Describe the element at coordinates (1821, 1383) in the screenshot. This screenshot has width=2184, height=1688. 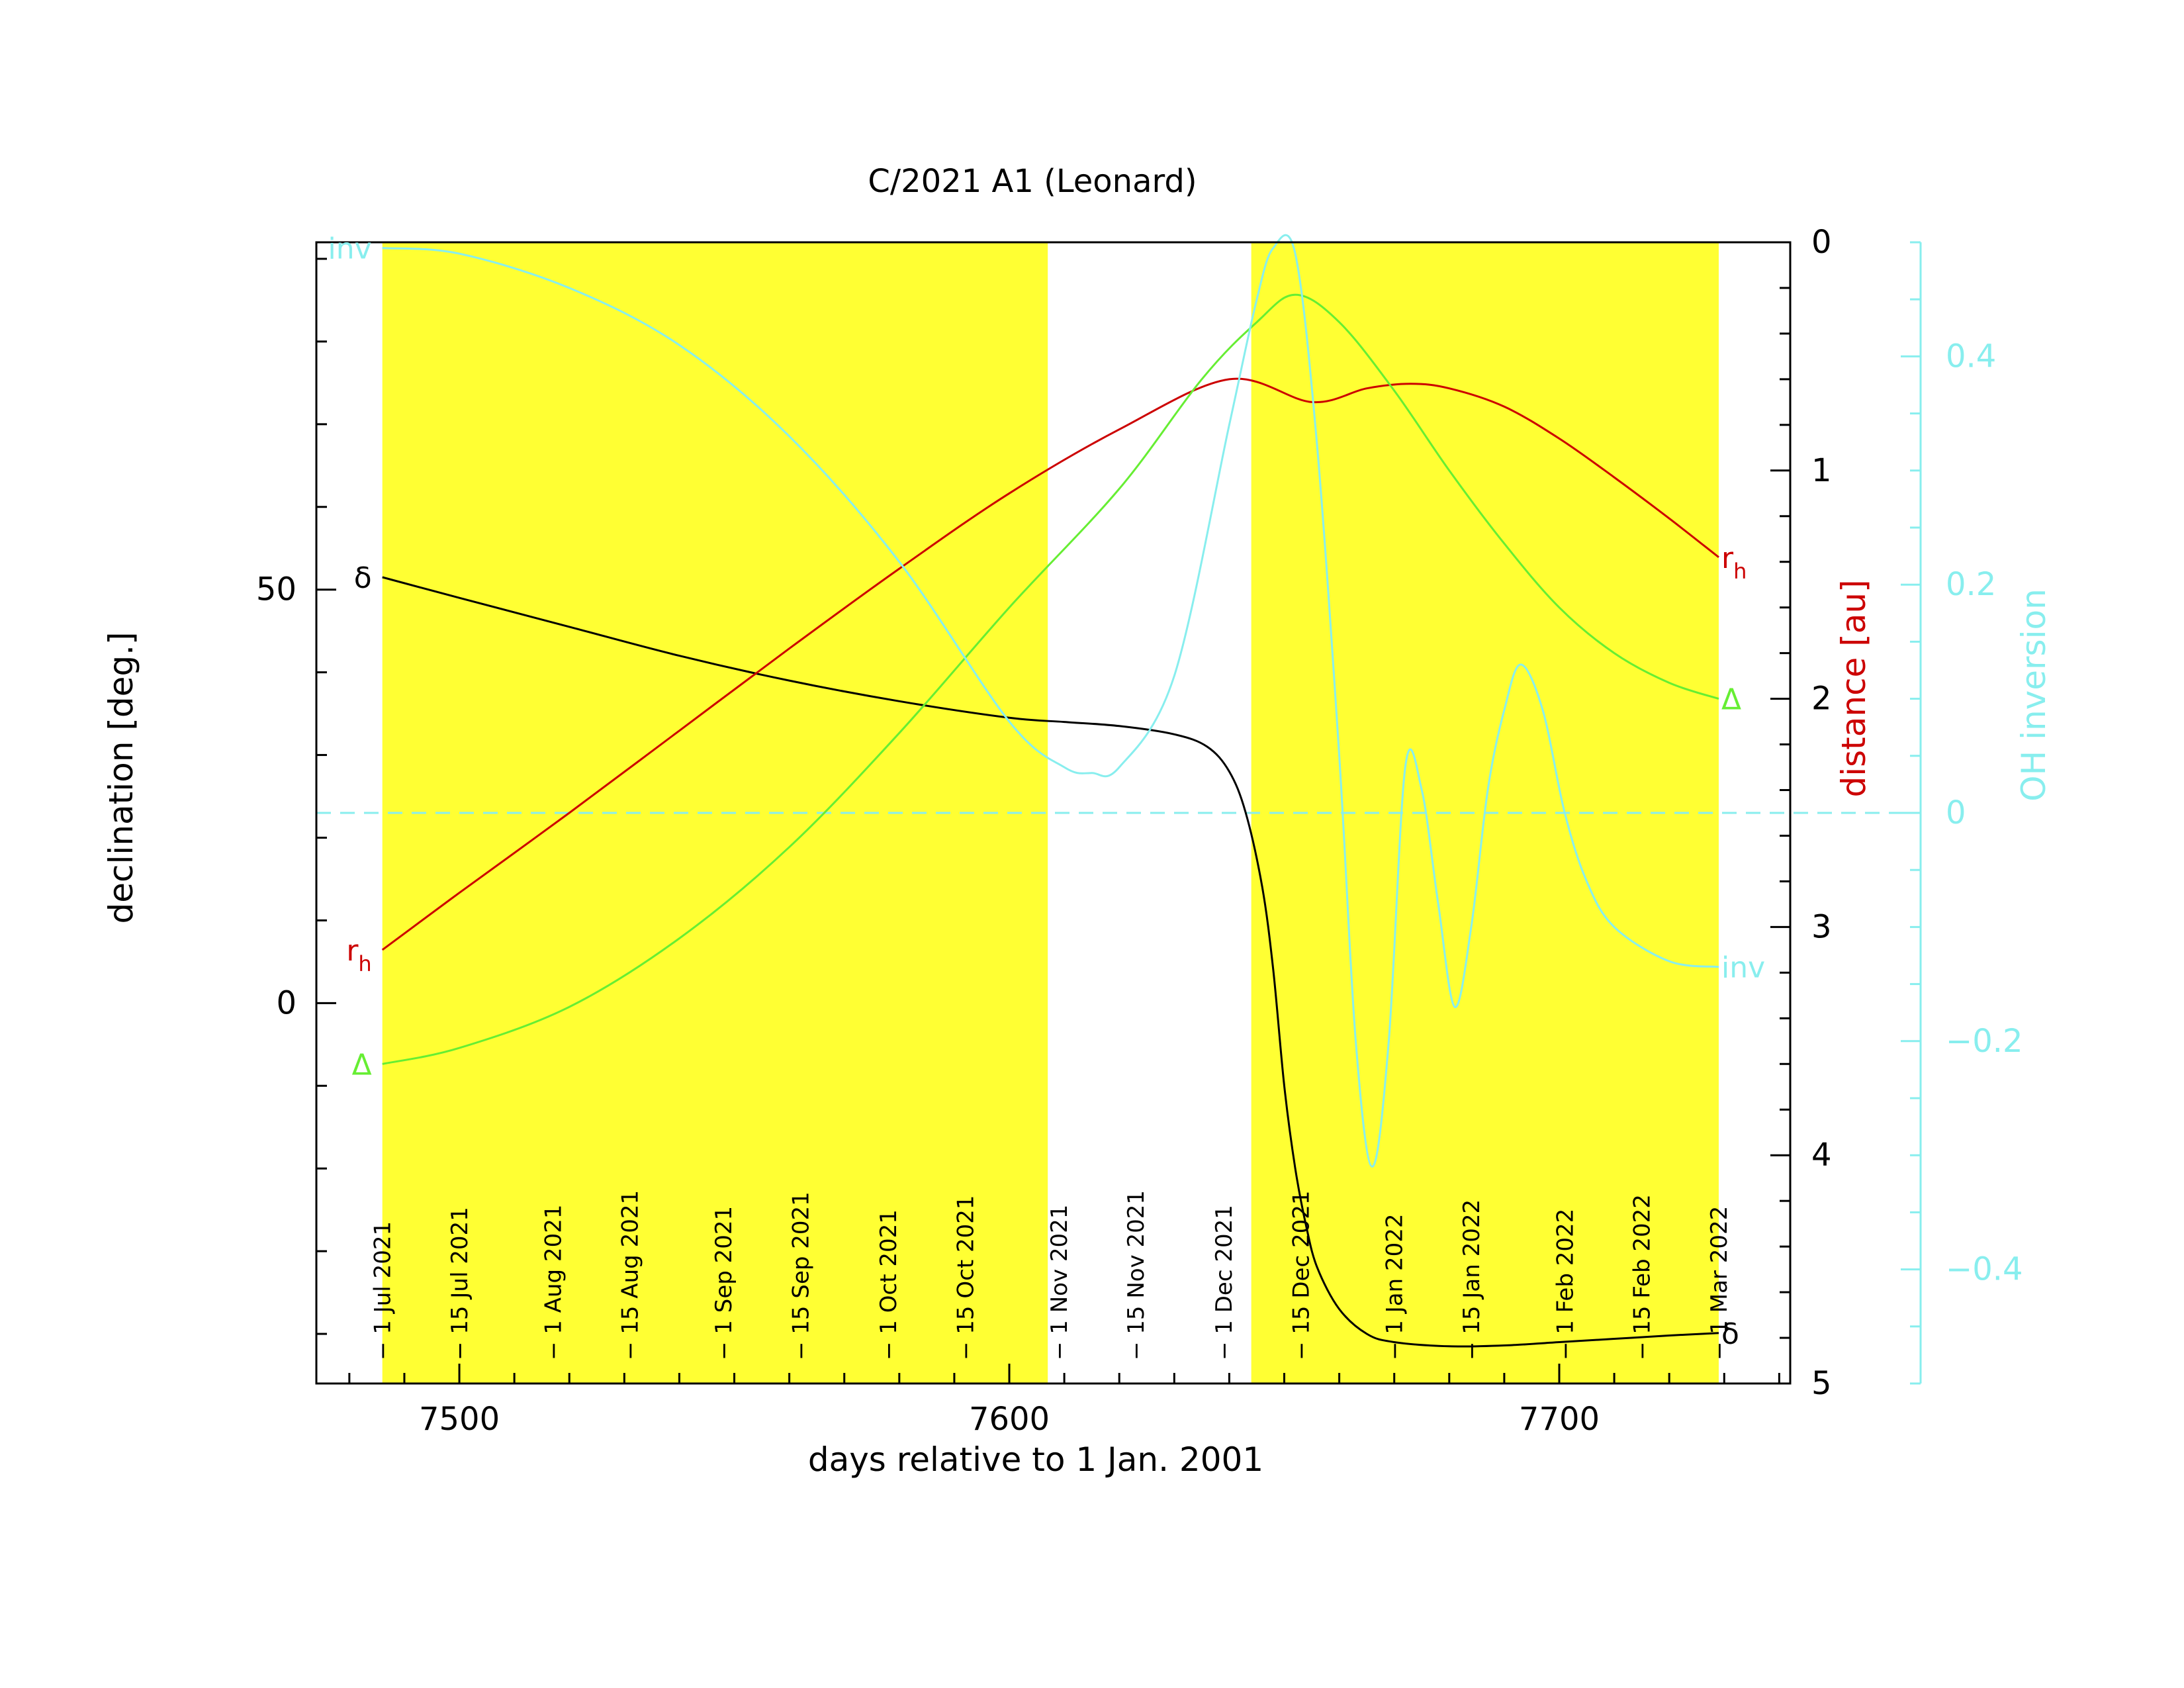
I see `distance-tick-label-5: 5` at that location.